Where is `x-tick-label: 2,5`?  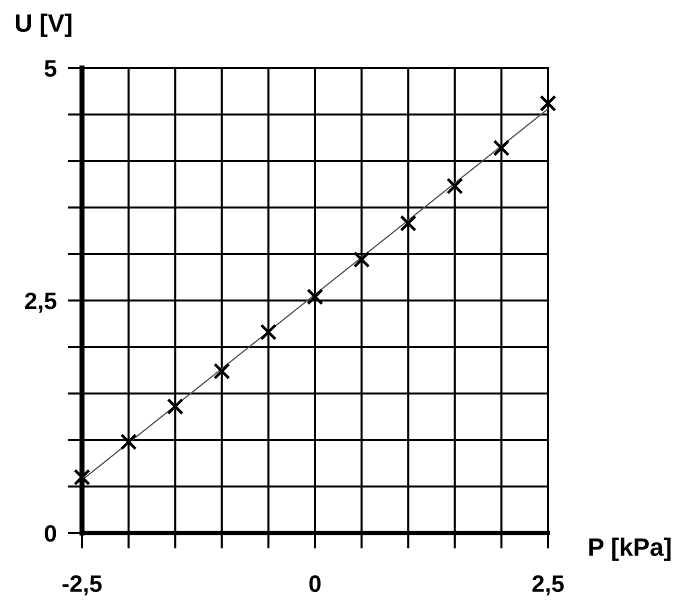 x-tick-label: 2,5 is located at coordinates (548, 585).